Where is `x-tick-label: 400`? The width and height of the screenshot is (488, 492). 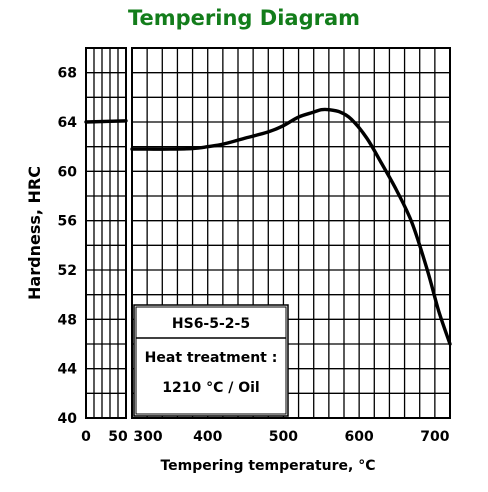
x-tick-label: 400 is located at coordinates (207, 437).